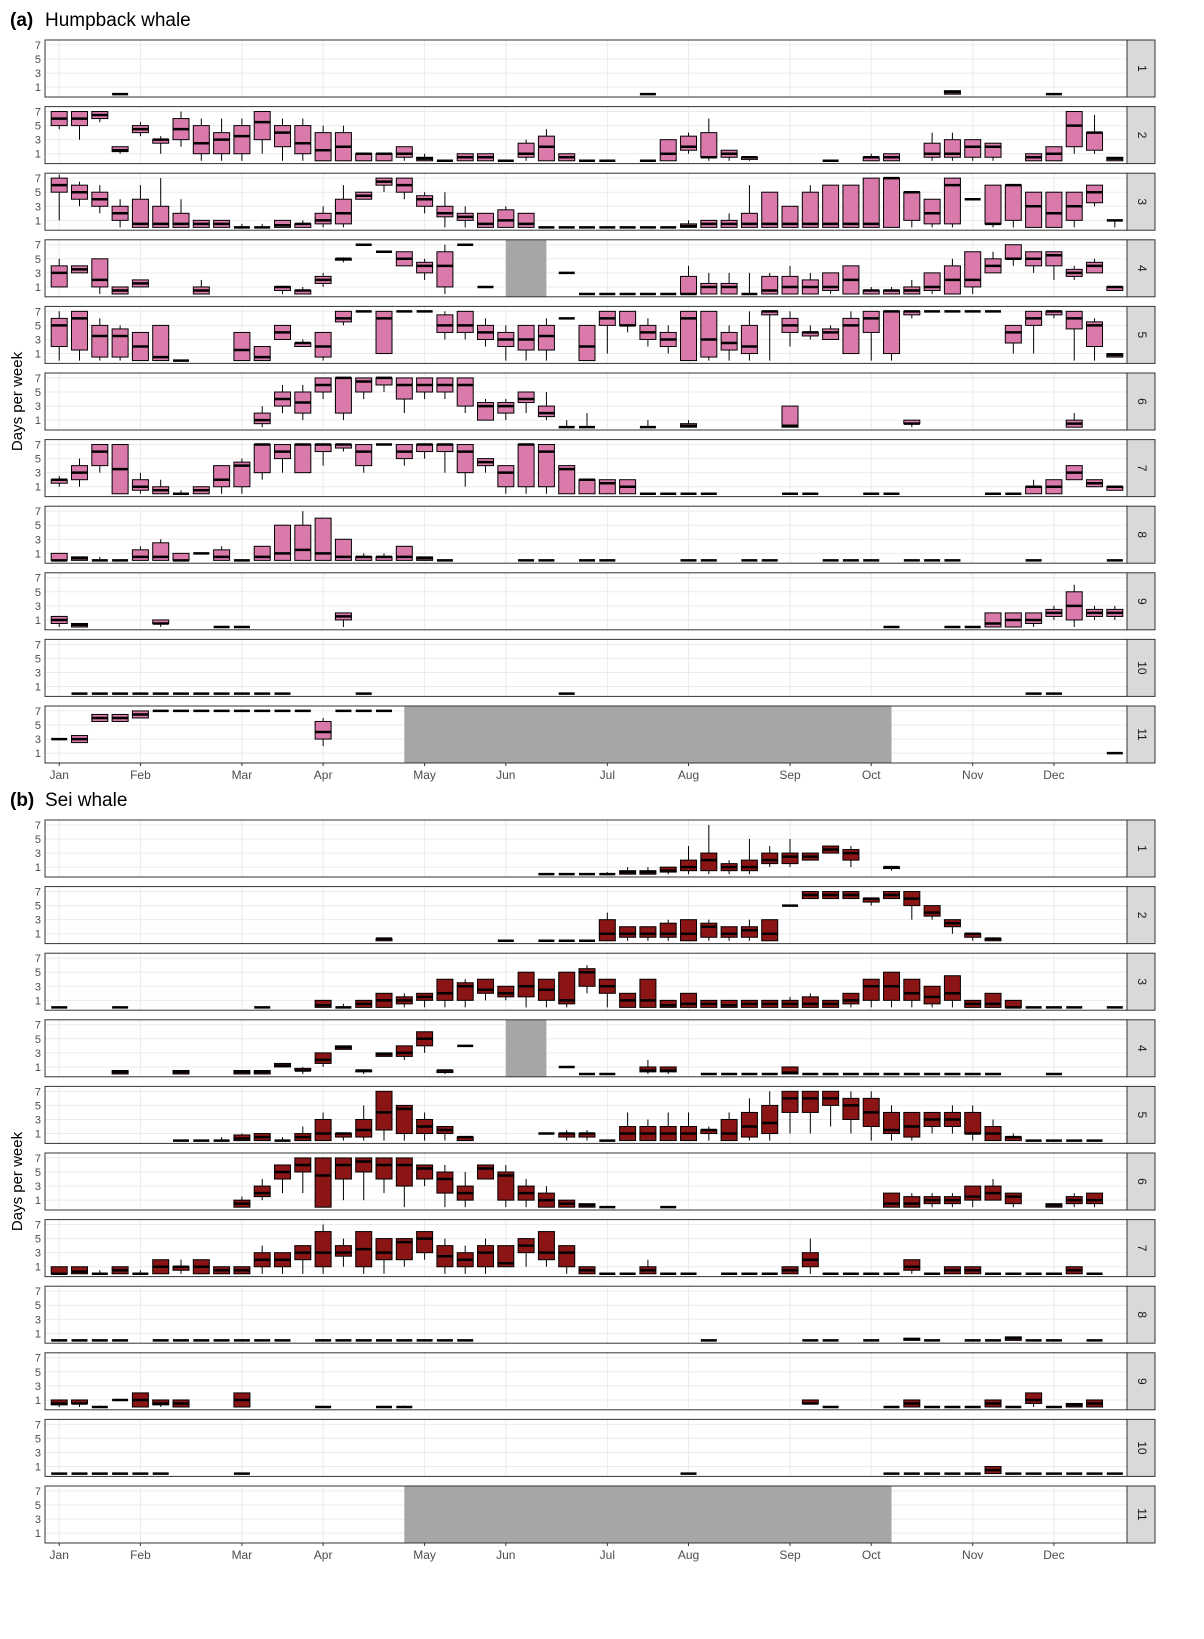 This screenshot has height=1639, width=1204. I want to click on x-tick-label: Jan, so click(59, 775).